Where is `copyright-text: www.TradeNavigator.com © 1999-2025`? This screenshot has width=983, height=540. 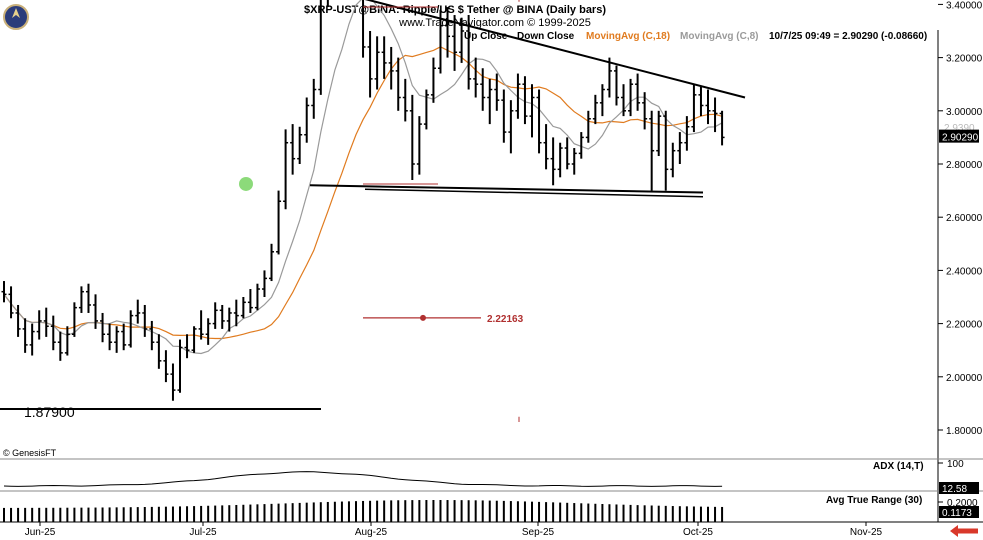 copyright-text: www.TradeNavigator.com © 1999-2025 is located at coordinates (494, 23).